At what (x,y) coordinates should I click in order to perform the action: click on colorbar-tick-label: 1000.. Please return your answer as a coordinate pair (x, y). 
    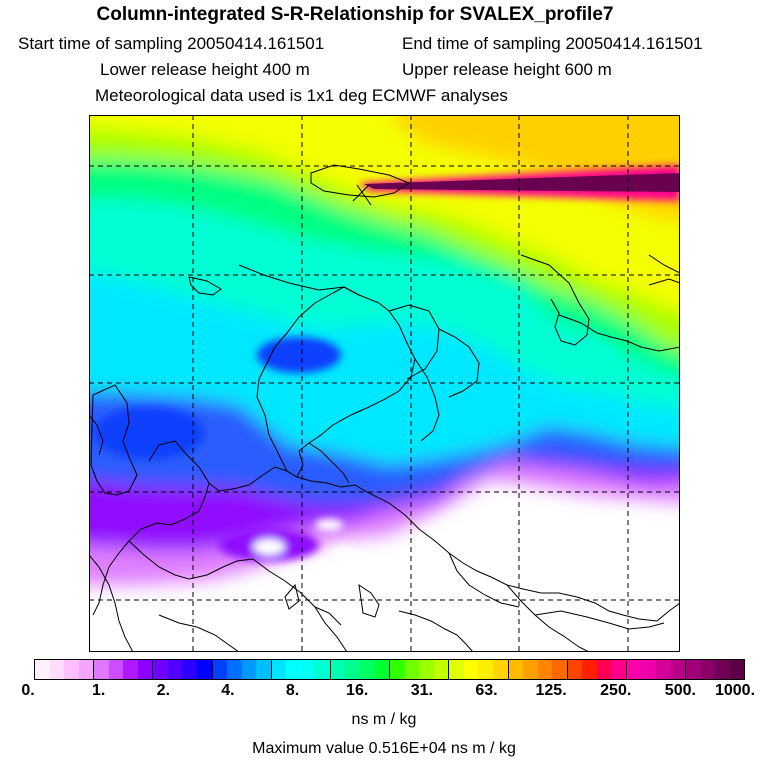
    Looking at the image, I should click on (735, 690).